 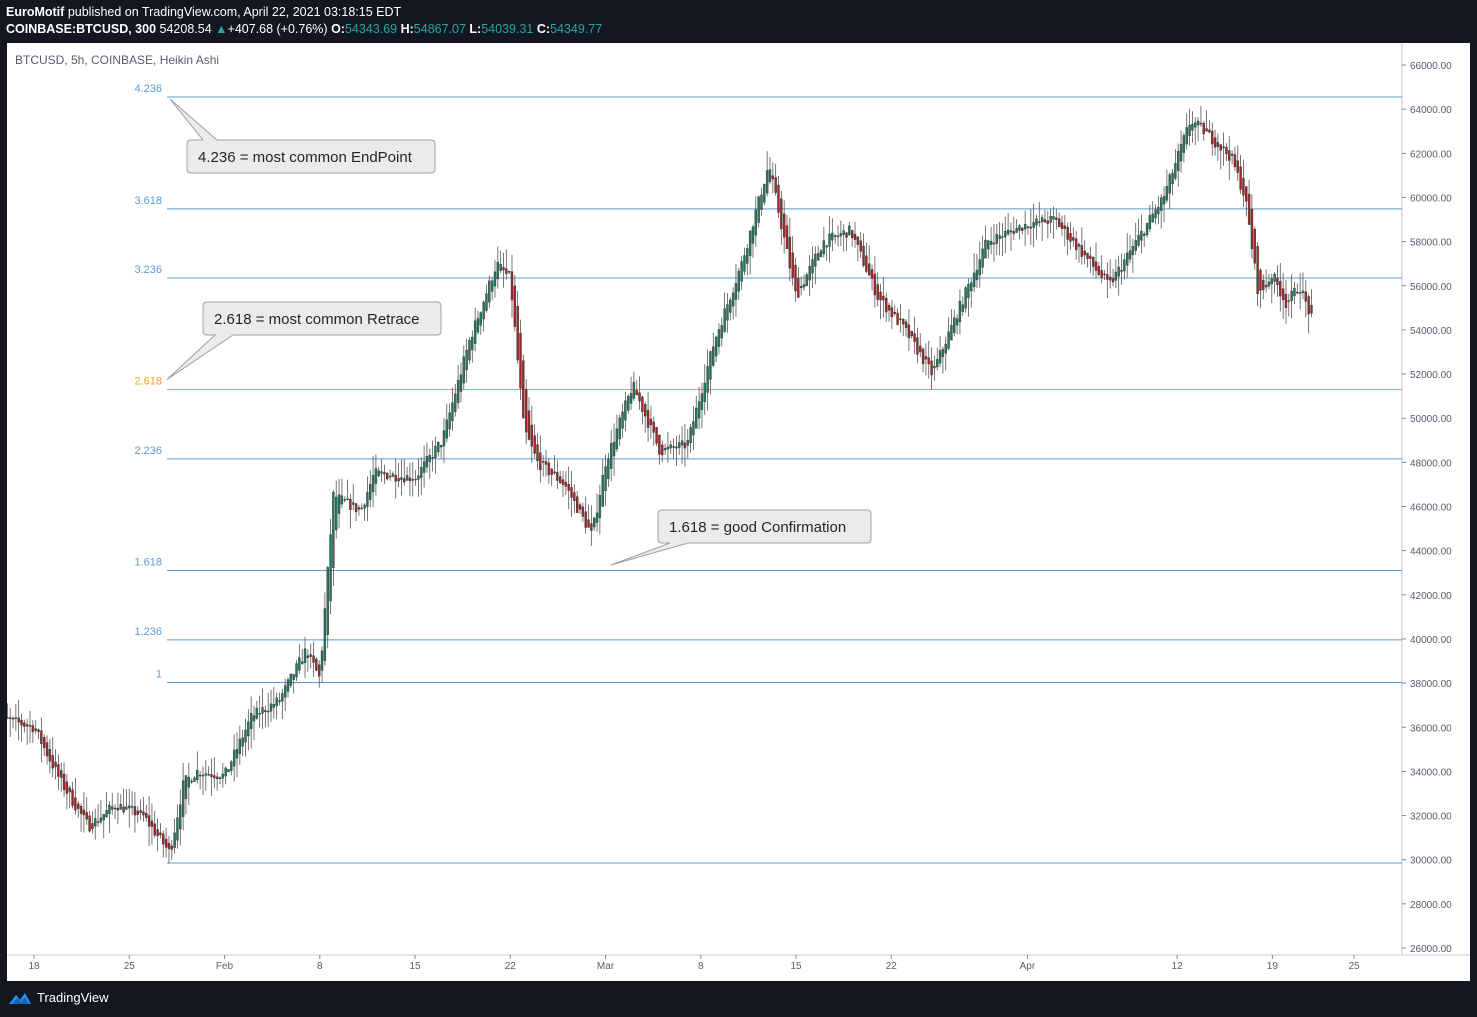 What do you see at coordinates (58, 997) in the screenshot?
I see `tradingview-footer: TradingView` at bounding box center [58, 997].